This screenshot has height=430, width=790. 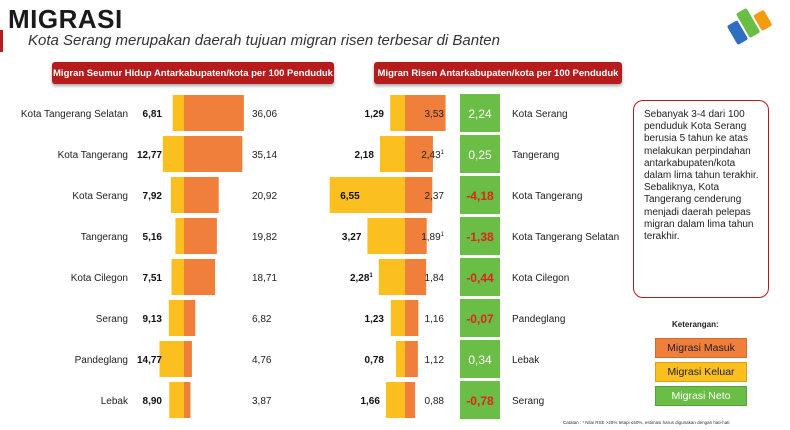 What do you see at coordinates (177, 195) in the screenshot?
I see `bar-keluar-kota-serang` at bounding box center [177, 195].